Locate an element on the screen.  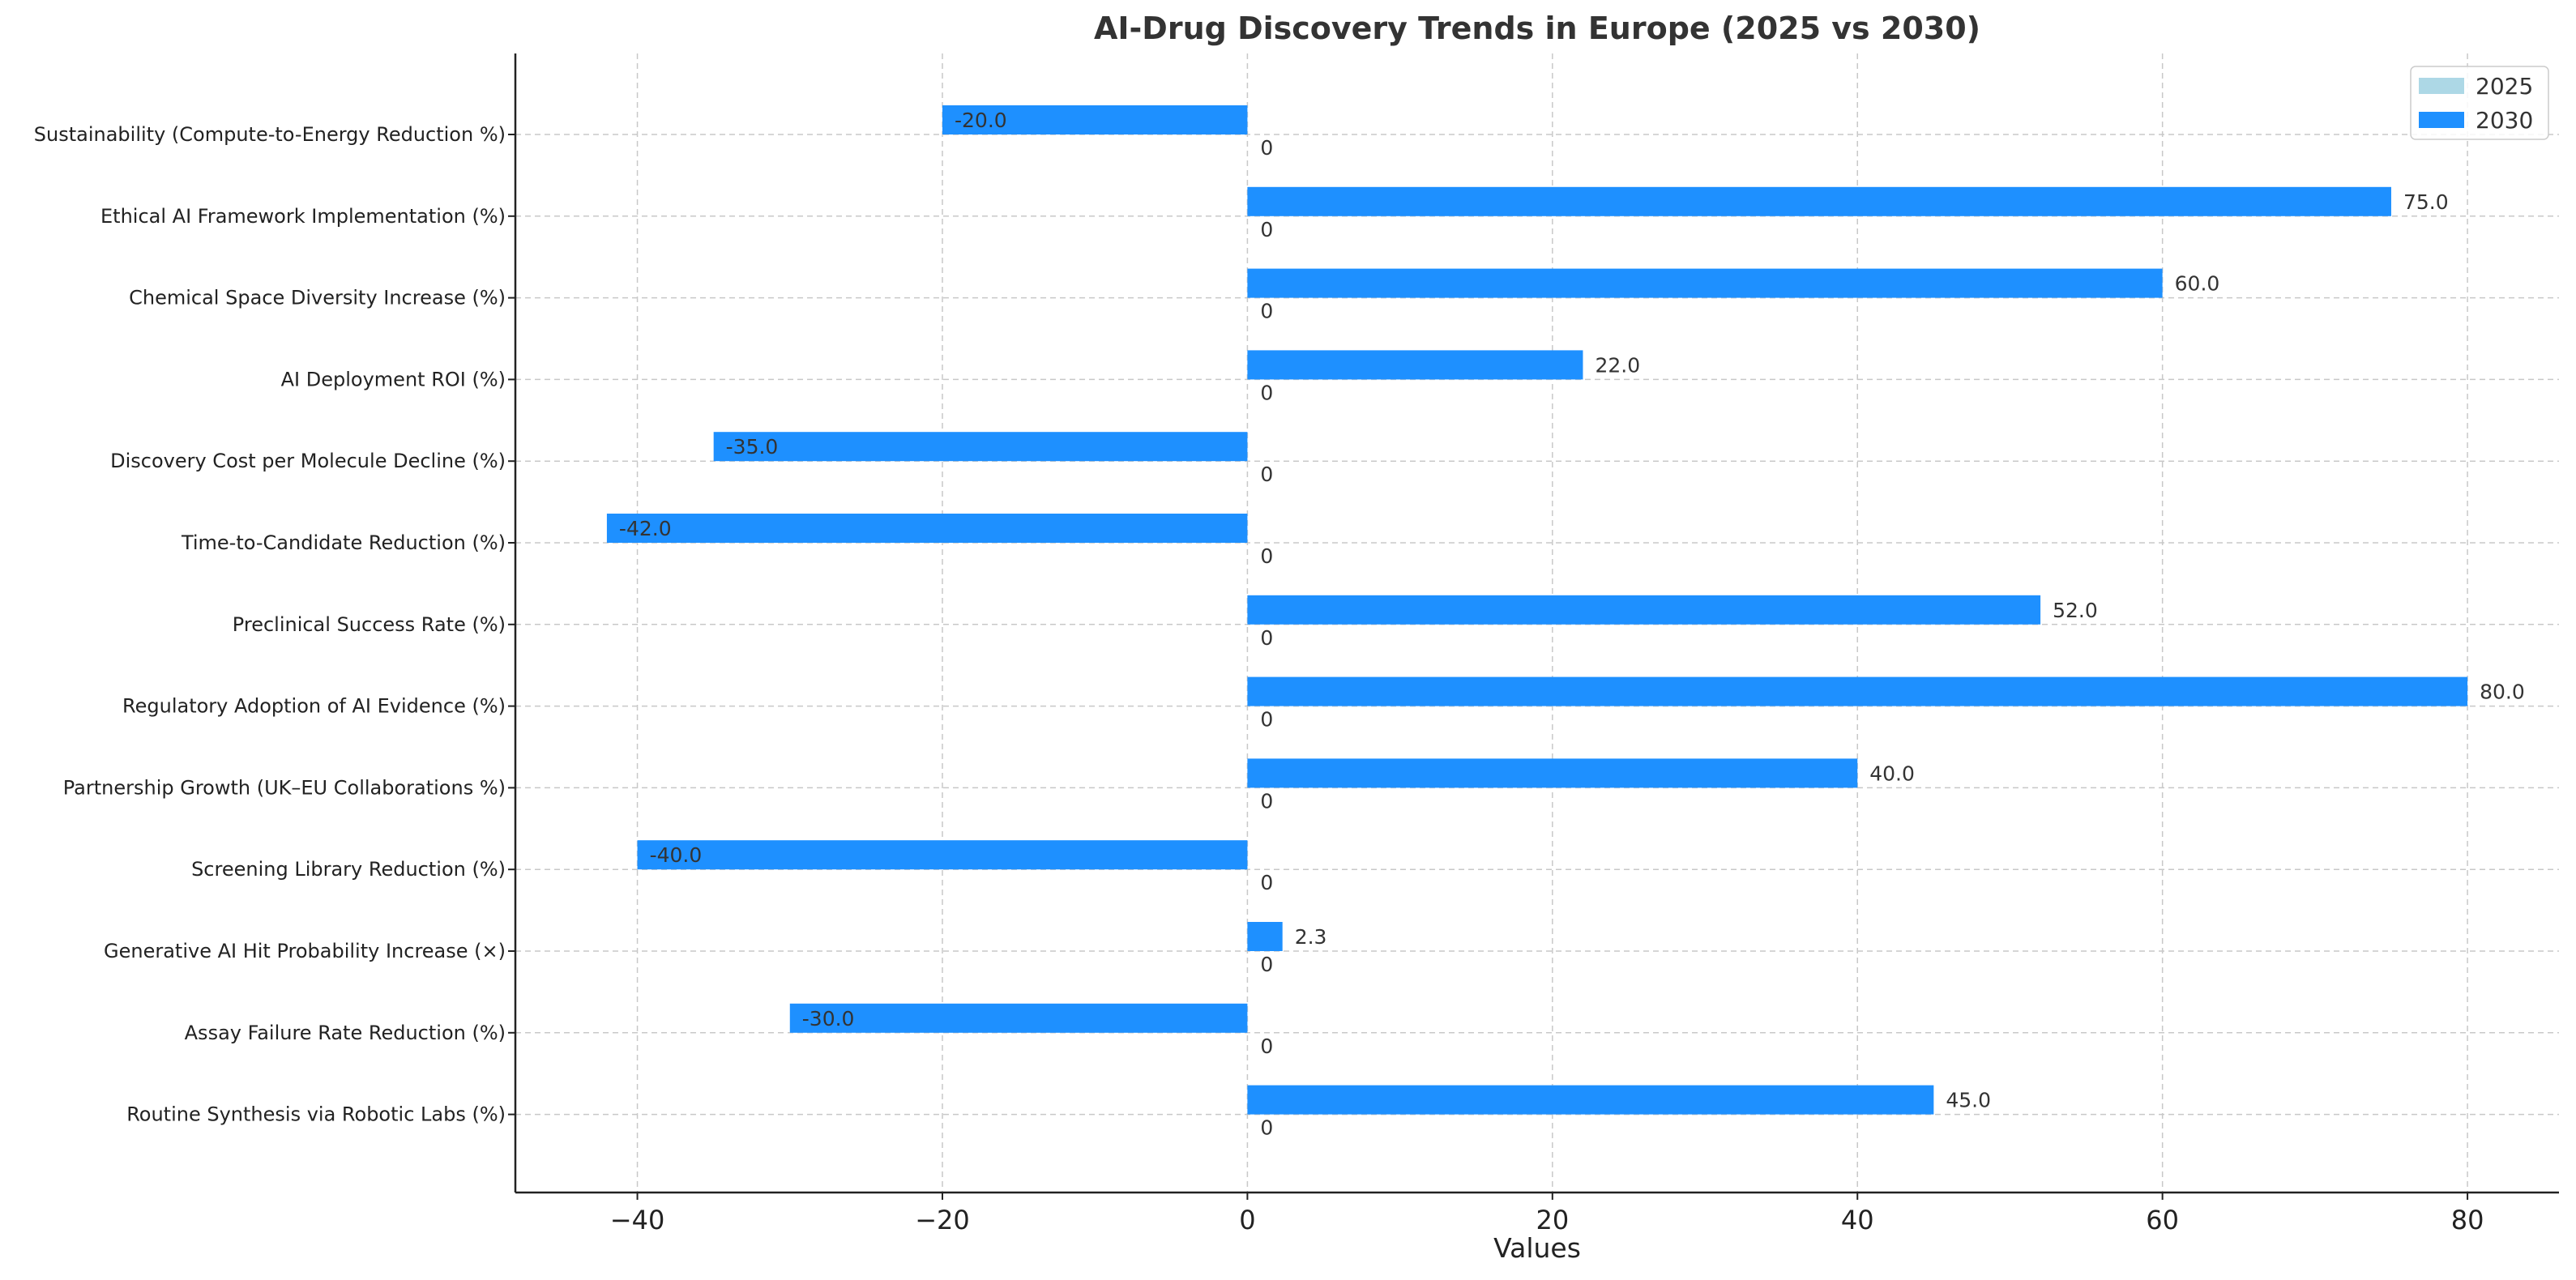
value-label-2030: -30.0 is located at coordinates (828, 1018).